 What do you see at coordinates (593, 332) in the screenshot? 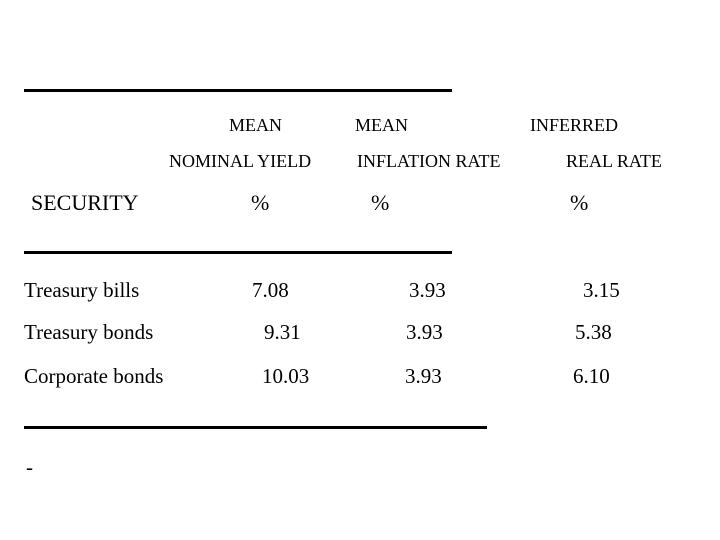
I see `table-row-real-rate: 5.38` at bounding box center [593, 332].